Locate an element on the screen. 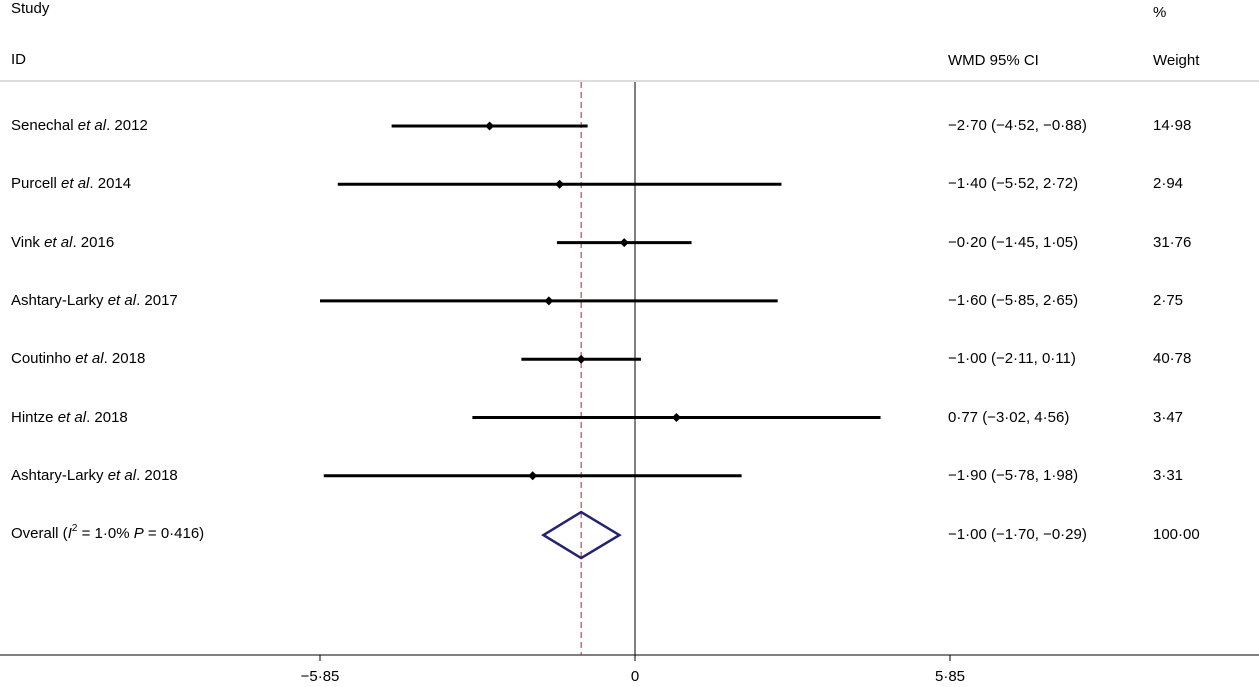  study-name: Senechal is located at coordinates (42, 125).